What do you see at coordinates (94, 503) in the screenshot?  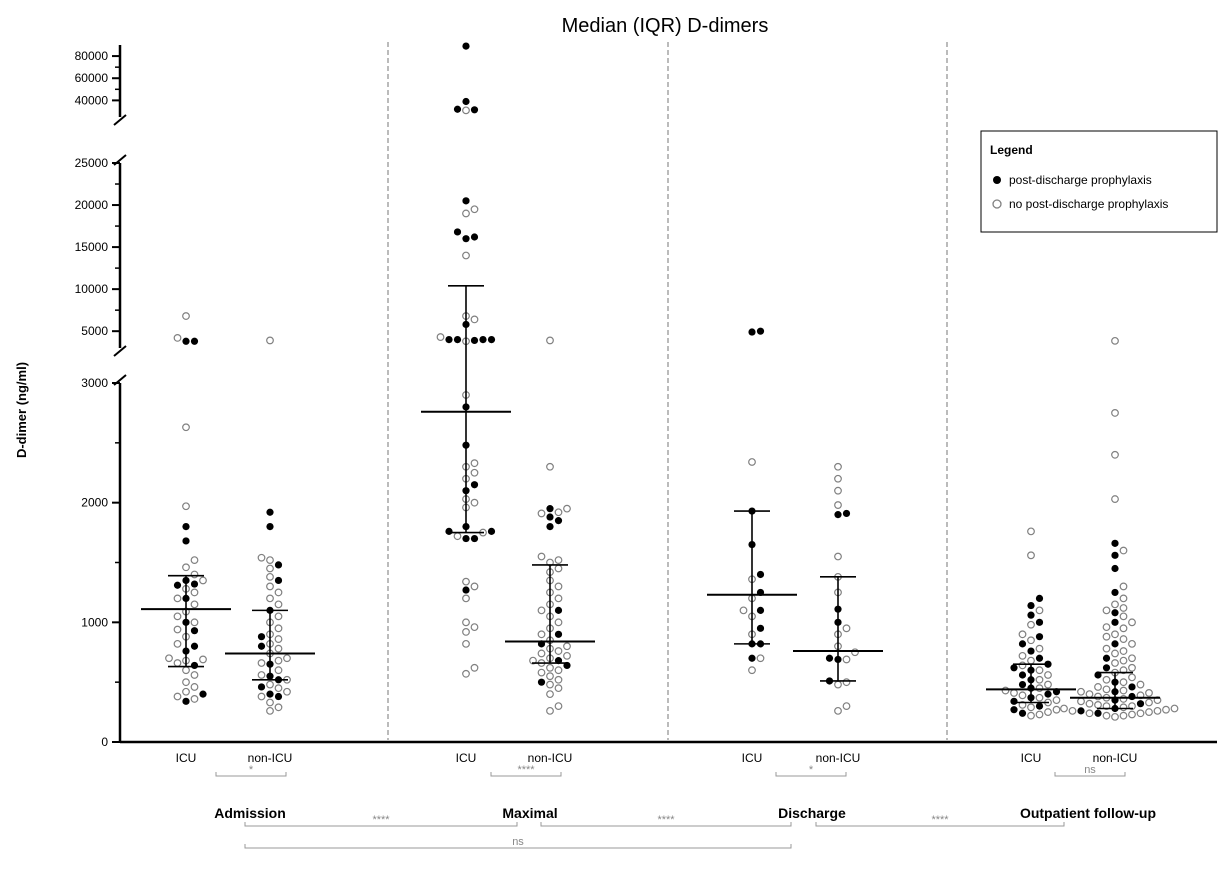 I see `y-tick-label: 2000` at bounding box center [94, 503].